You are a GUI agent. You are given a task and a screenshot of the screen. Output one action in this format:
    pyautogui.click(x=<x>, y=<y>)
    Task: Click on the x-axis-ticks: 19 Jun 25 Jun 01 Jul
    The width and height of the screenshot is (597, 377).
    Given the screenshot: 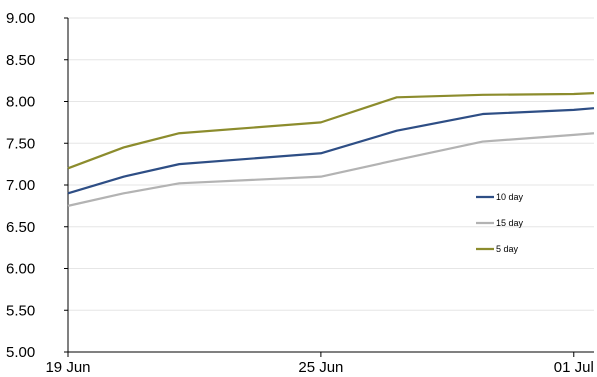 What is the action you would take?
    pyautogui.click(x=319, y=364)
    